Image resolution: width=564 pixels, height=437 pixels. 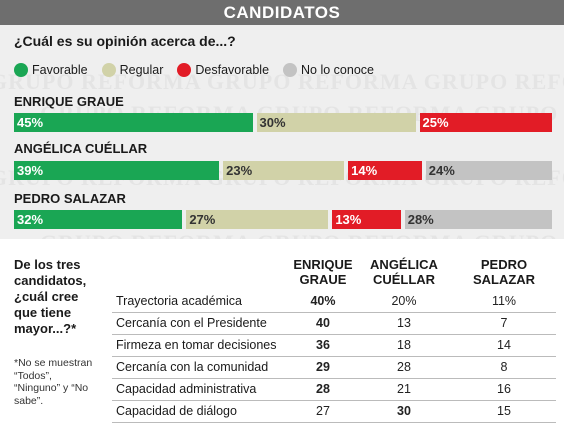 What do you see at coordinates (141, 70) in the screenshot?
I see `legend-label: Regular` at bounding box center [141, 70].